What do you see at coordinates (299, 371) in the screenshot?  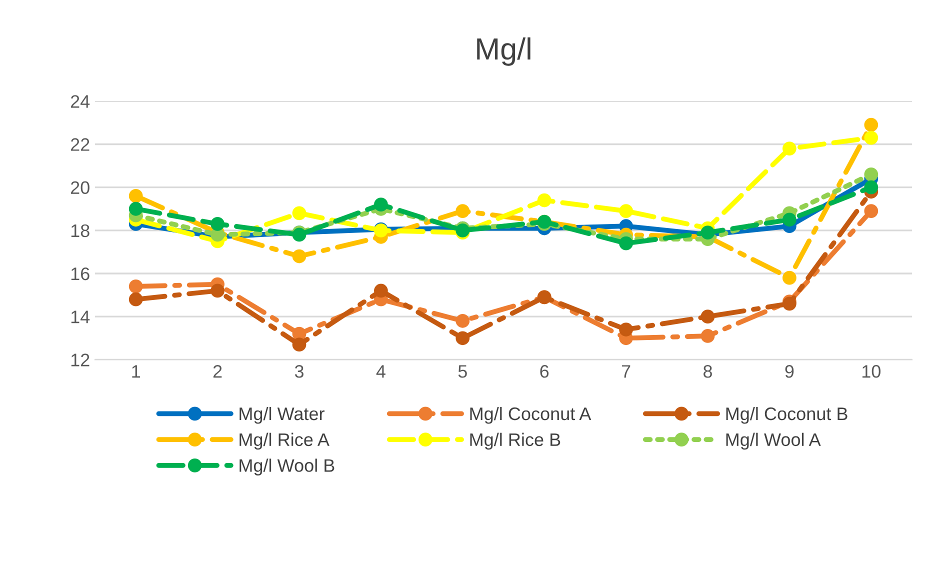 I see `x-tick-label: 3` at bounding box center [299, 371].